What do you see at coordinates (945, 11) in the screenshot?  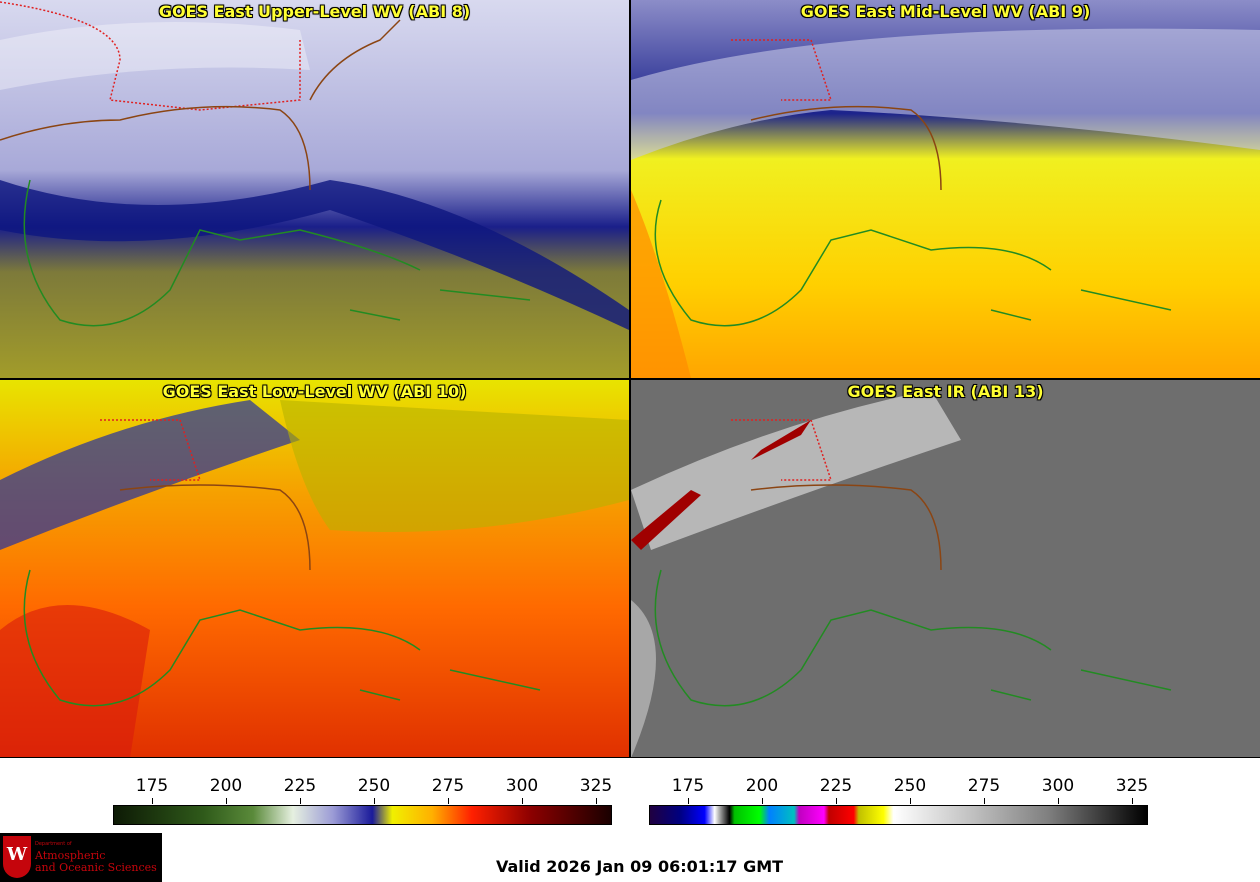 I see `panel-title: GOES East Mid-Level WV (ABI 9)` at bounding box center [945, 11].